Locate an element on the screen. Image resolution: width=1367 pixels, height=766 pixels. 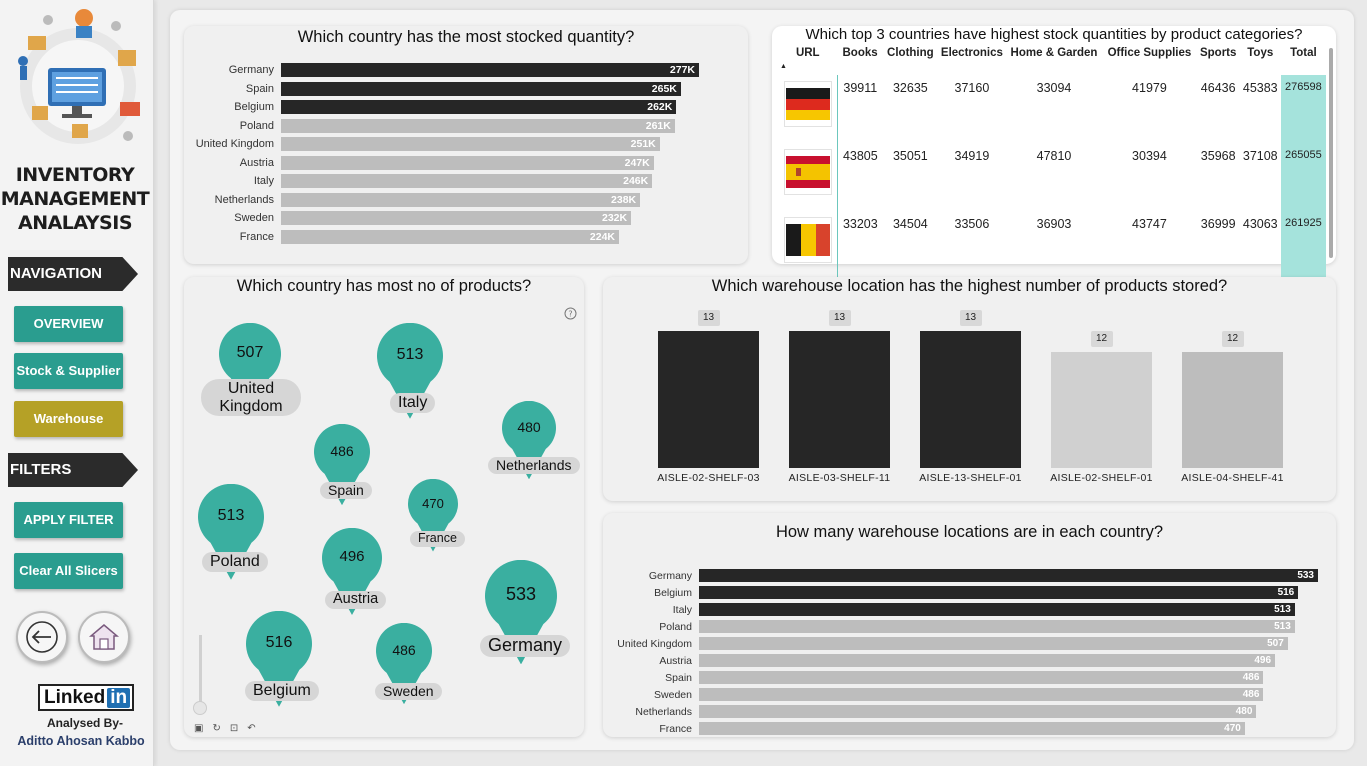
stock-supplier-button: Stock & Supplier is located at coordinates (68, 371).